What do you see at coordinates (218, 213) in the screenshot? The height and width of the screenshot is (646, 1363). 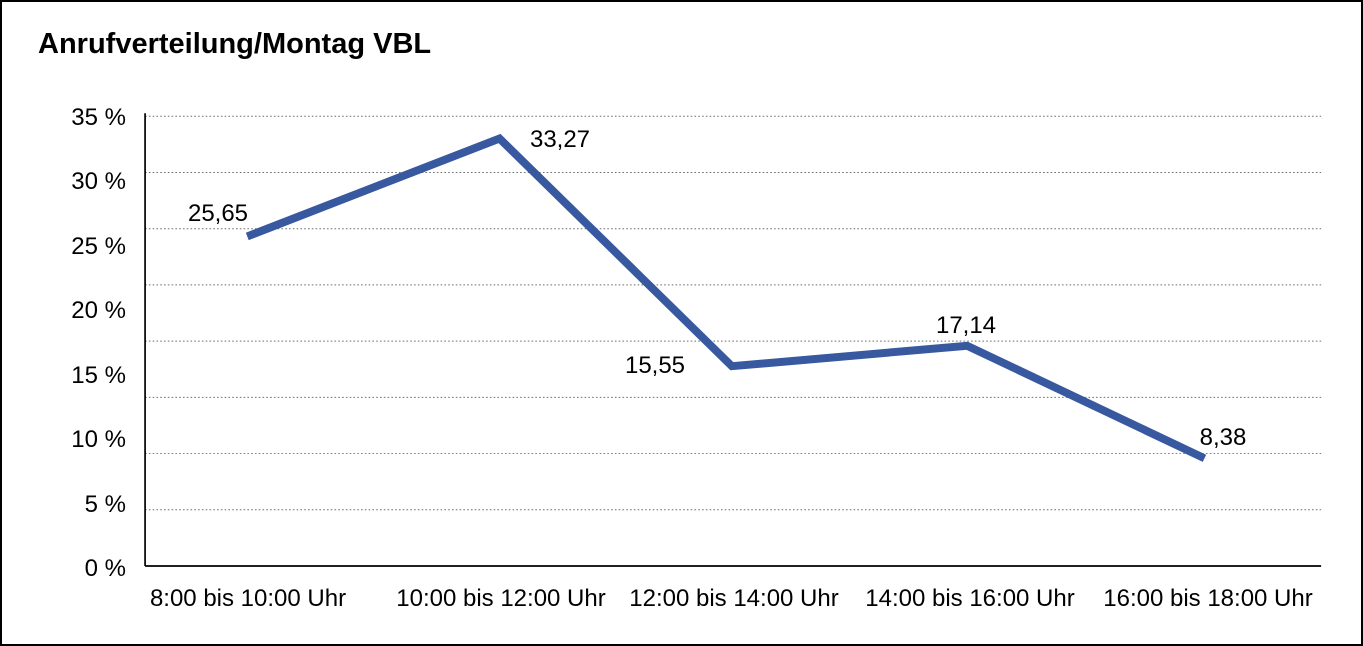 I see `data-point-label: 25,65` at bounding box center [218, 213].